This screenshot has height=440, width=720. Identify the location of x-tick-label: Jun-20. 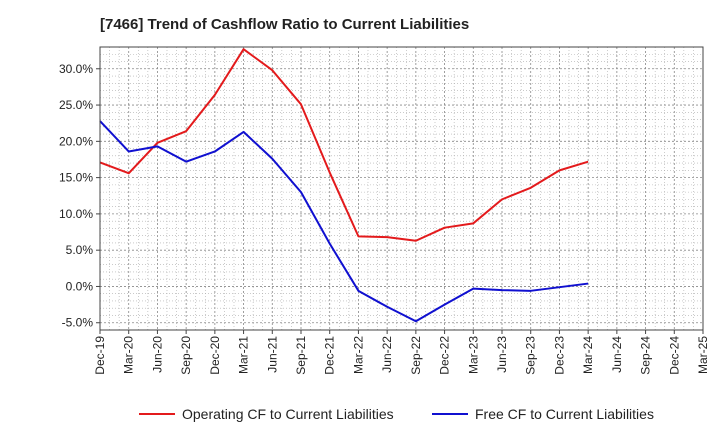
(157, 354).